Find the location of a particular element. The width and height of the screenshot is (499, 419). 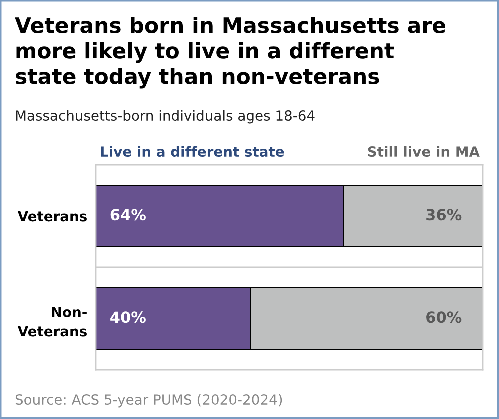

data-label: 40% is located at coordinates (128, 318).